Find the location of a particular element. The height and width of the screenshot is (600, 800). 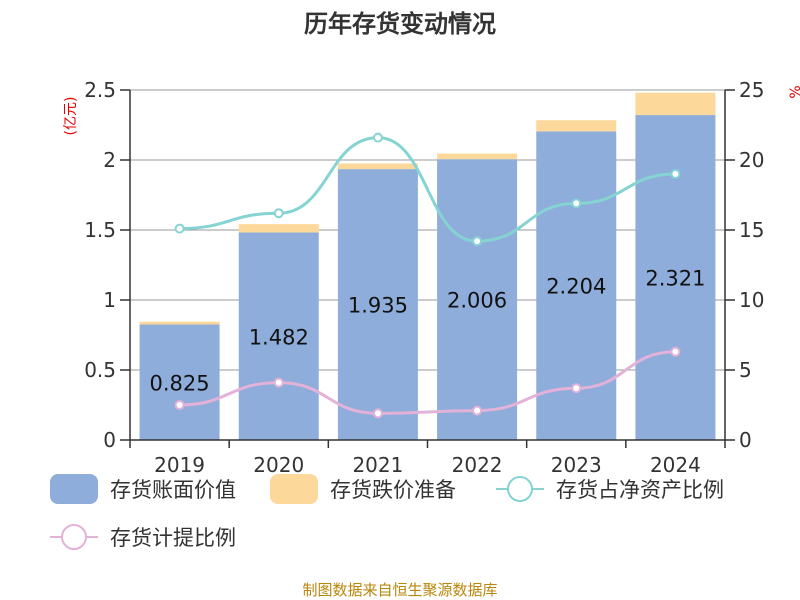

legend-label-3: 存货计提比例 is located at coordinates (173, 538).